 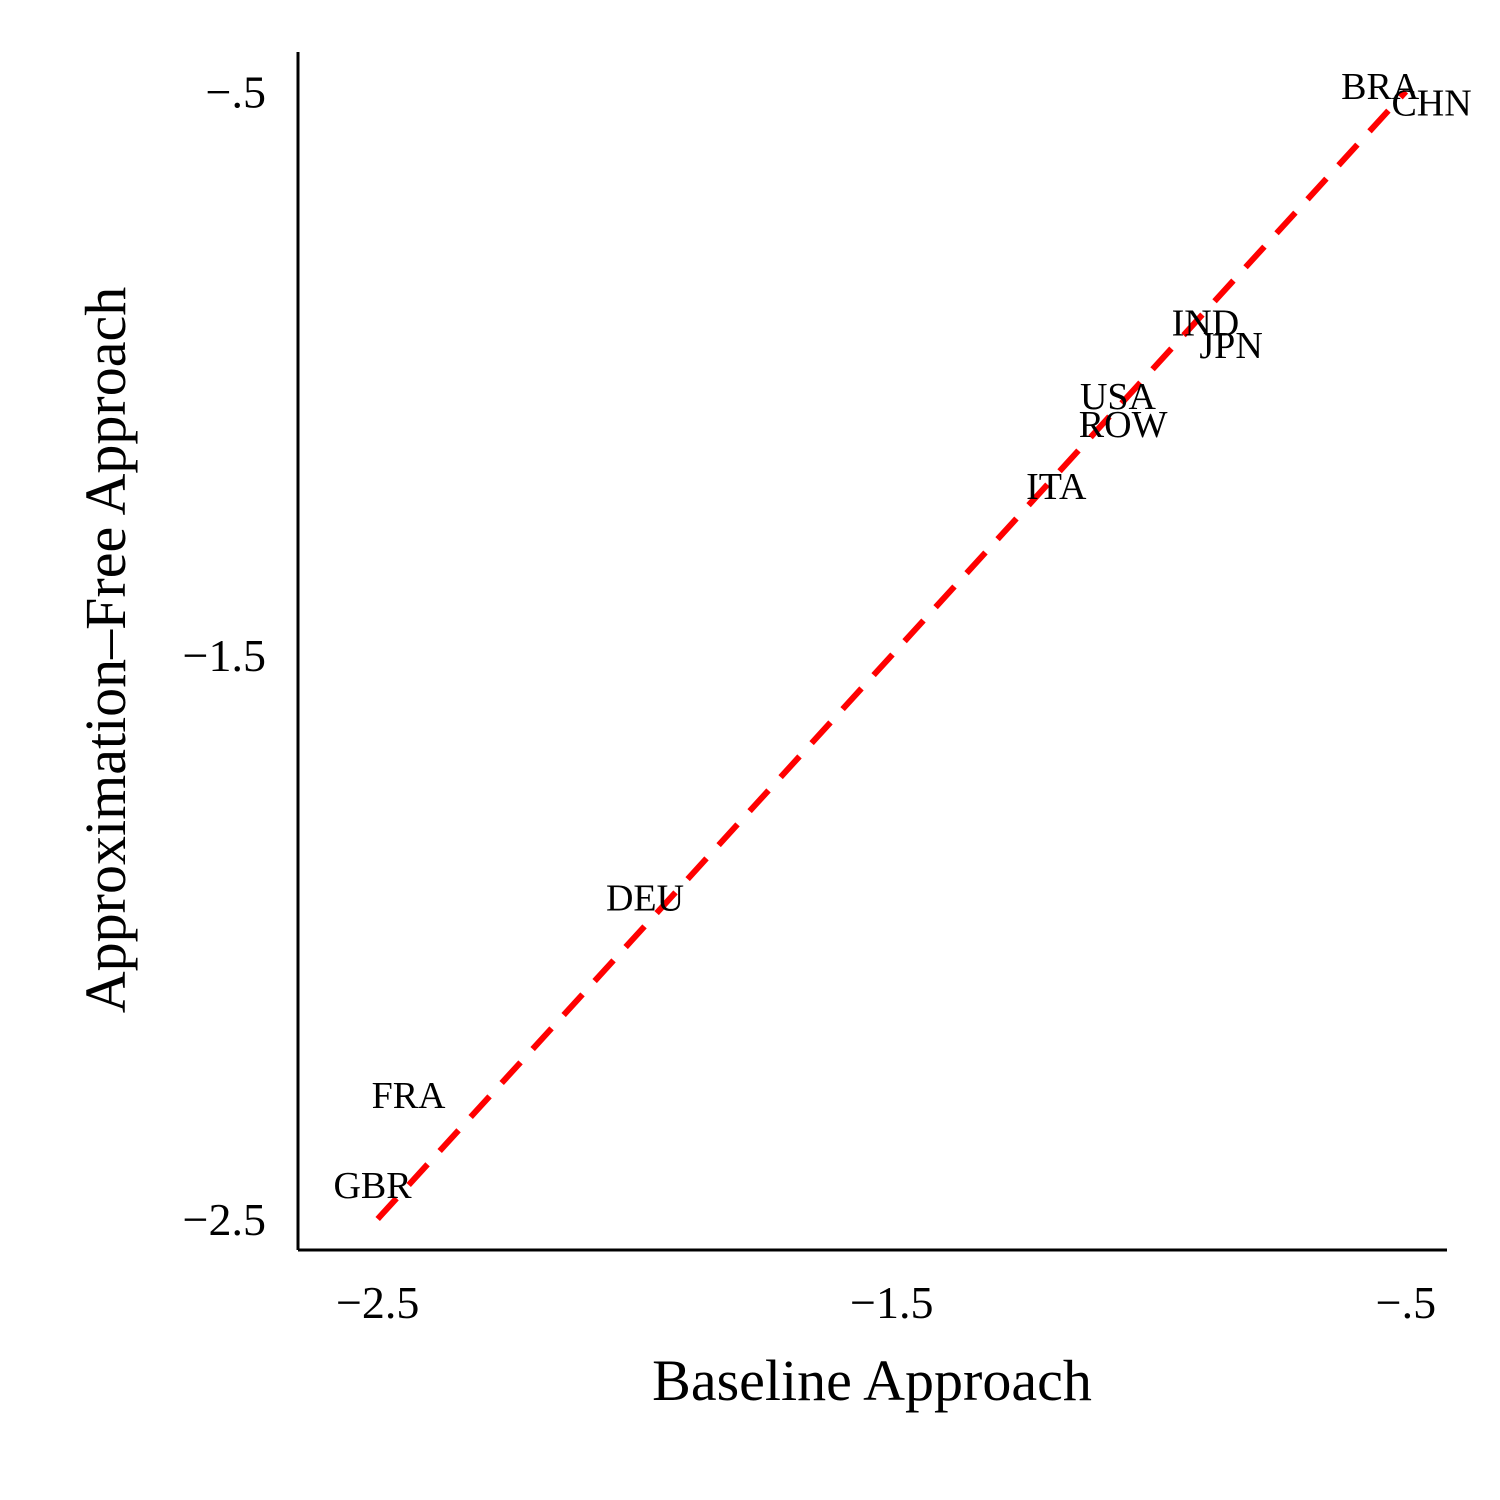 What do you see at coordinates (1118, 397) in the screenshot?
I see `point-label-usa: USA` at bounding box center [1118, 397].